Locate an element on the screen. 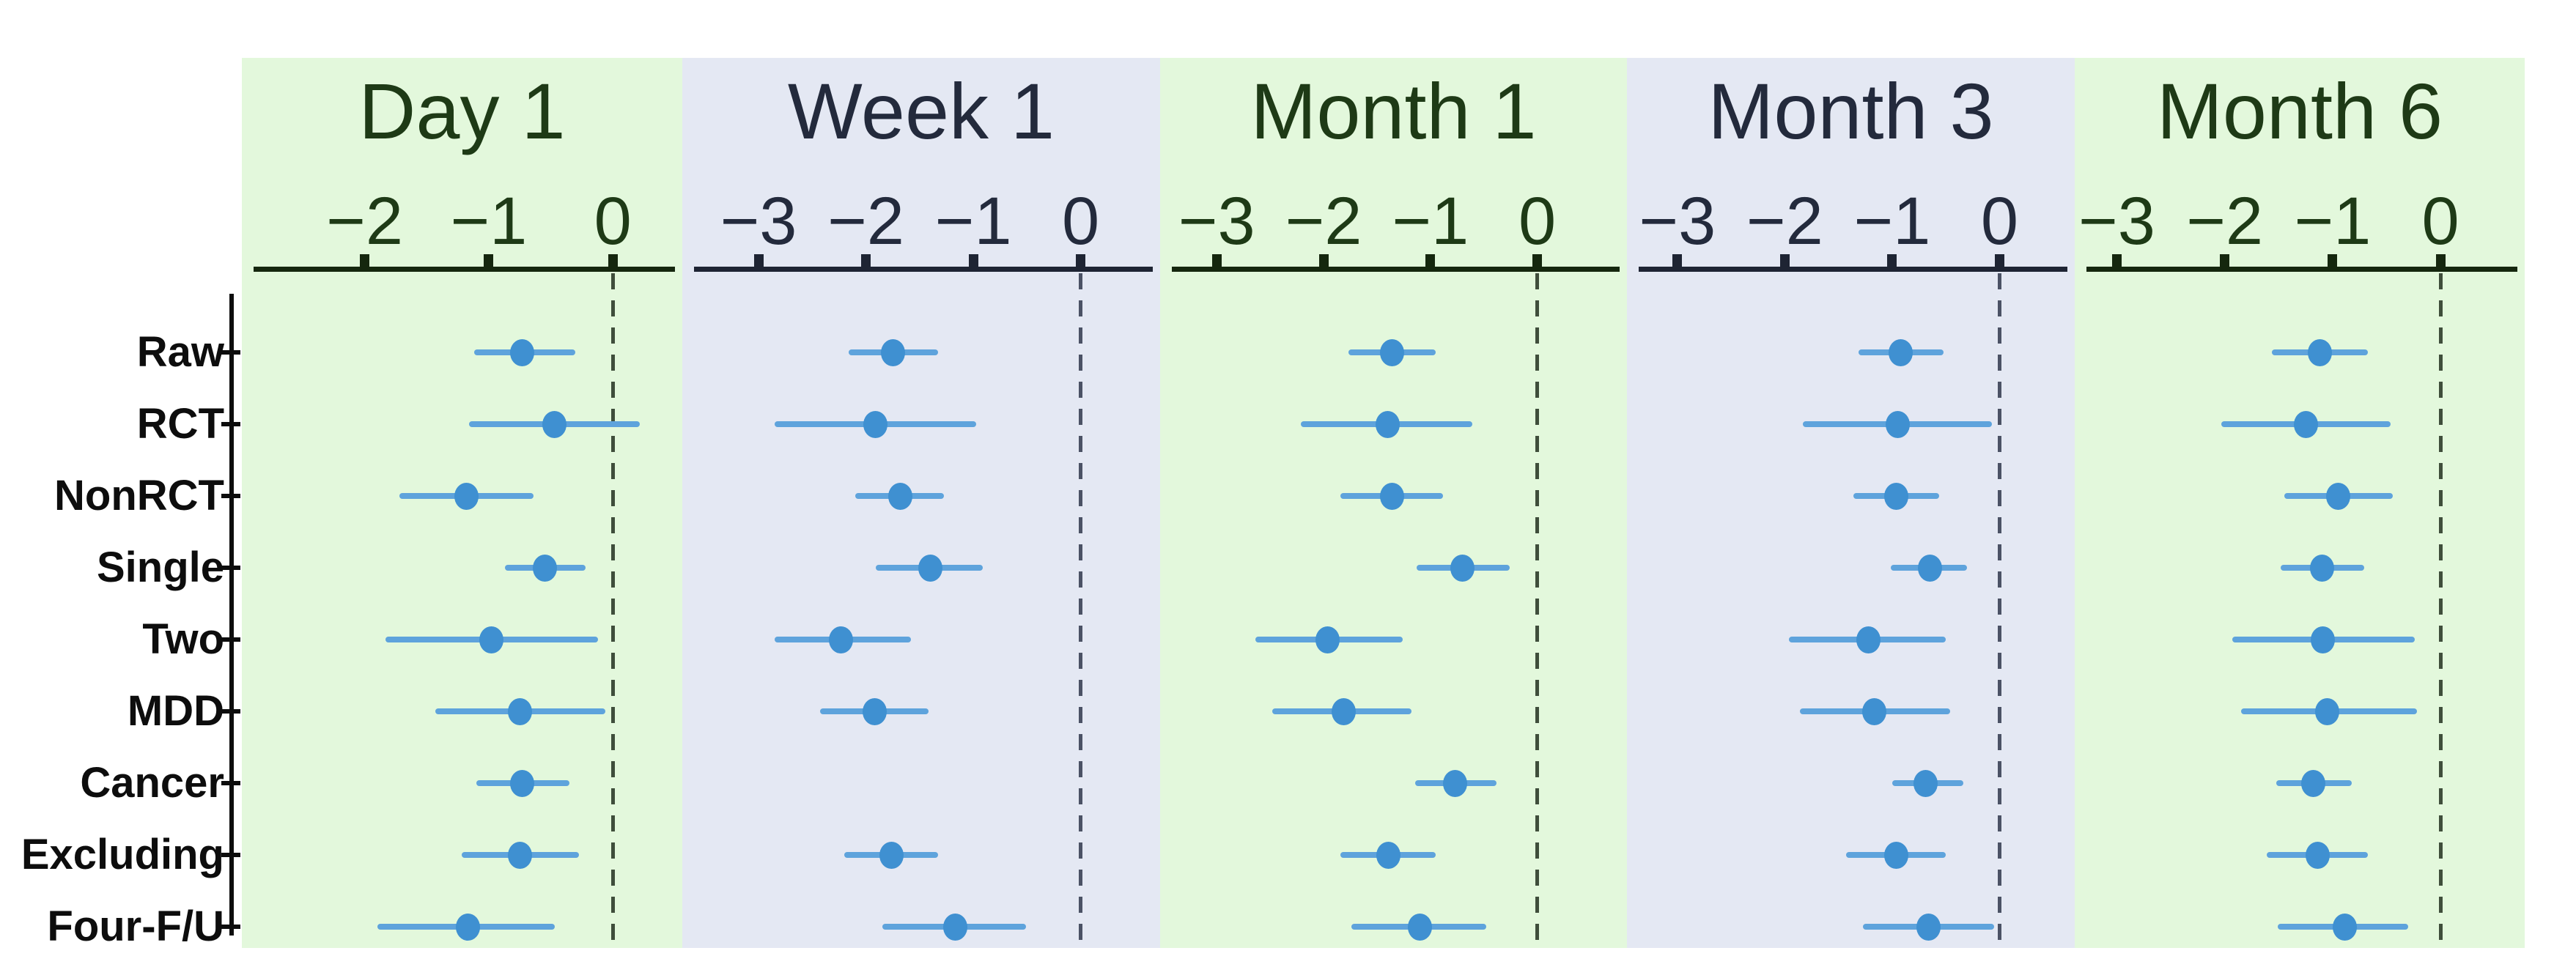 The image size is (2576, 978). x-tick-month-1--3 is located at coordinates (1216, 260).